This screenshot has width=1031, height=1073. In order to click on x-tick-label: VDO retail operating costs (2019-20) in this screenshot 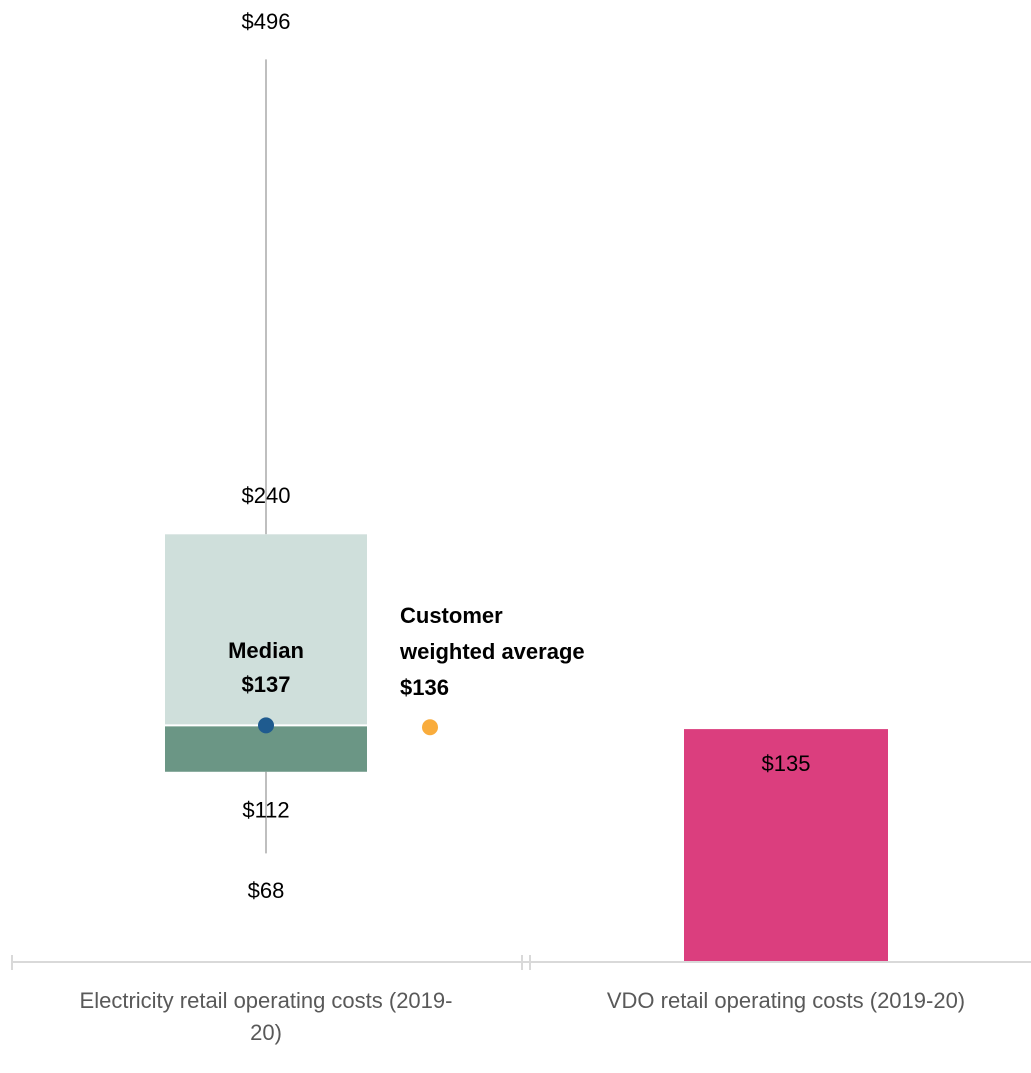, I will do `click(786, 1000)`.